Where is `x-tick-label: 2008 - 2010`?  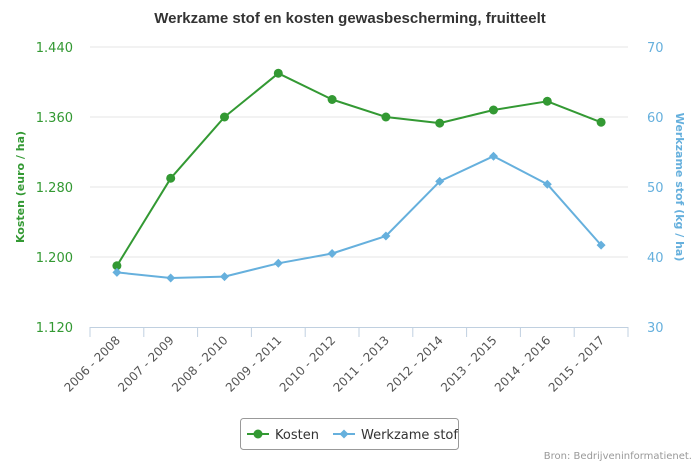
x-tick-label: 2008 - 2010 is located at coordinates (200, 364).